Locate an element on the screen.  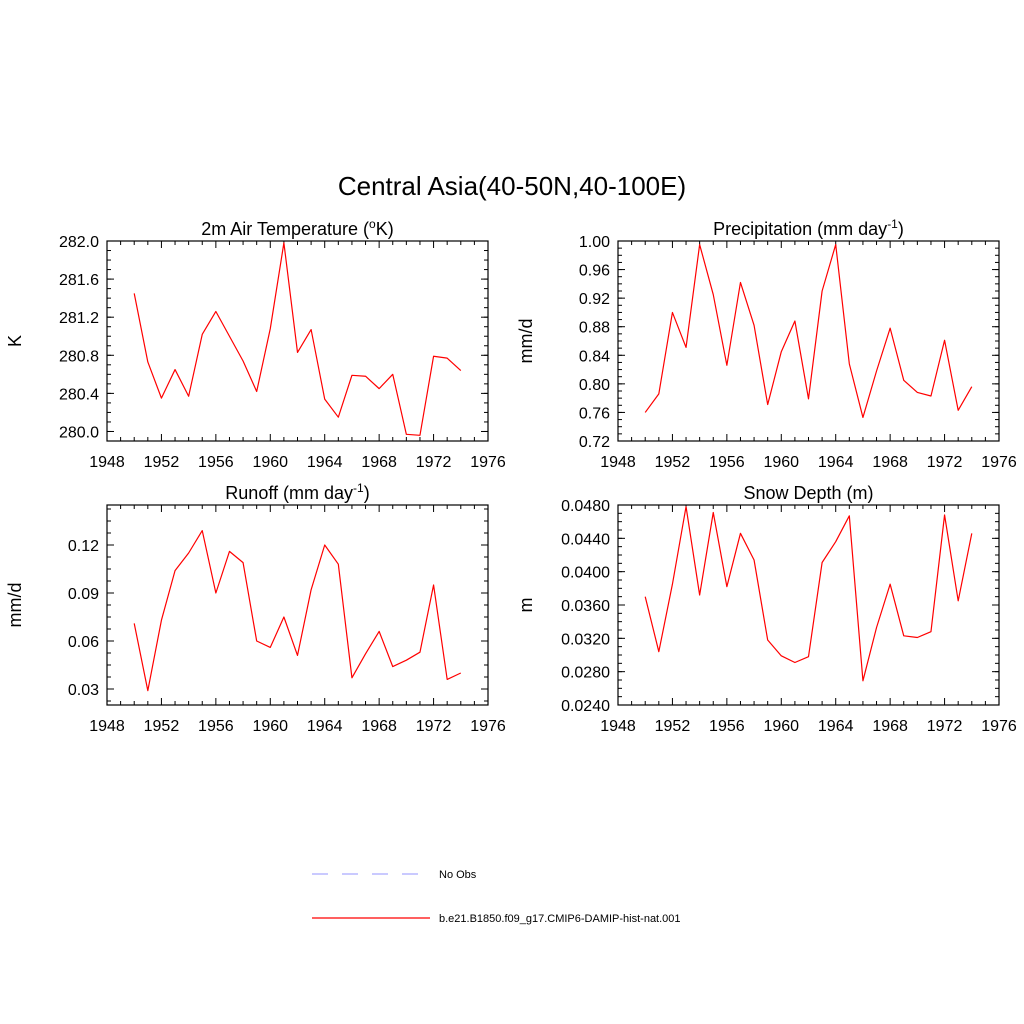
y-tick-label: 0.84 is located at coordinates (594, 356).